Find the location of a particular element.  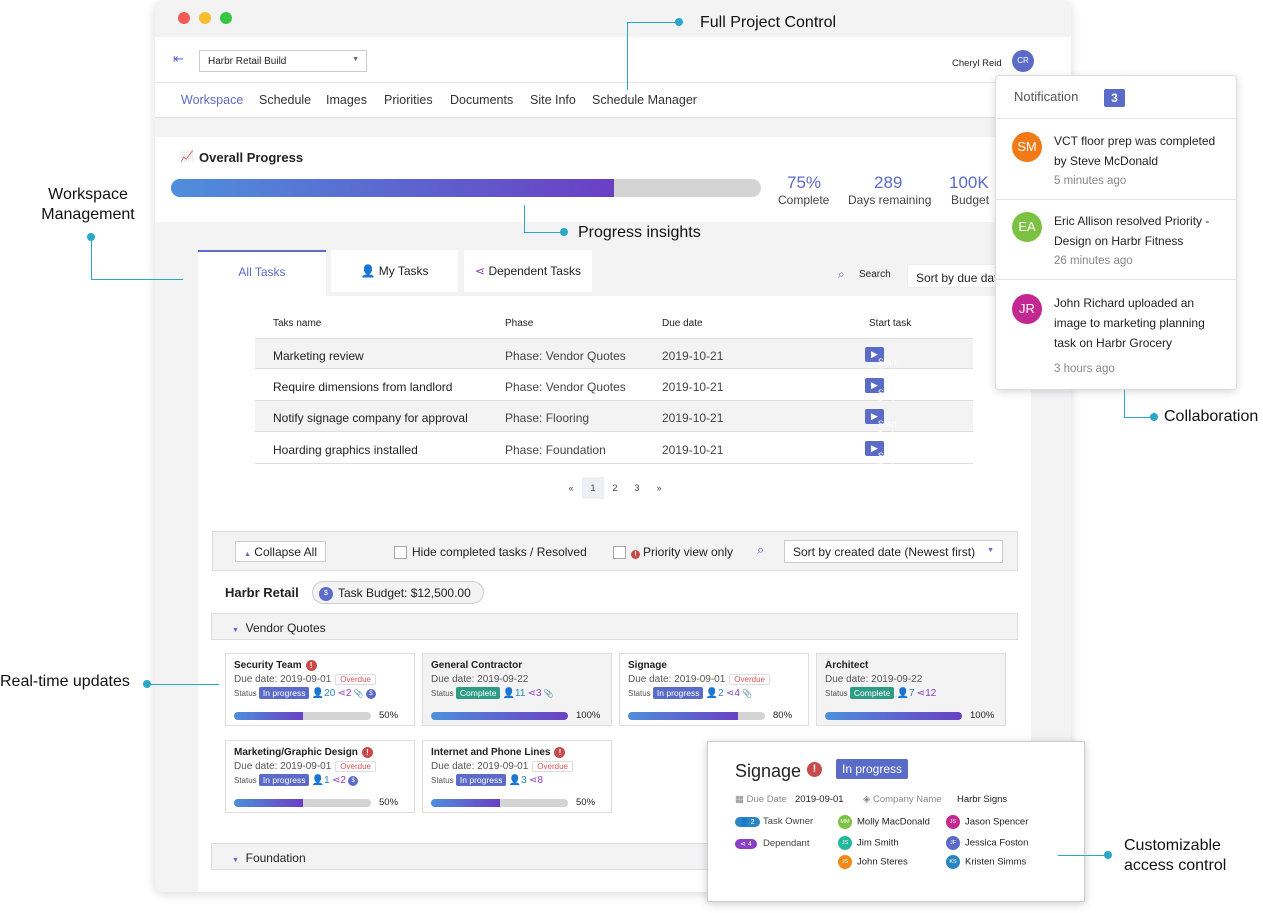

tab-schedule-manager: Schedule Manager is located at coordinates (644, 100).